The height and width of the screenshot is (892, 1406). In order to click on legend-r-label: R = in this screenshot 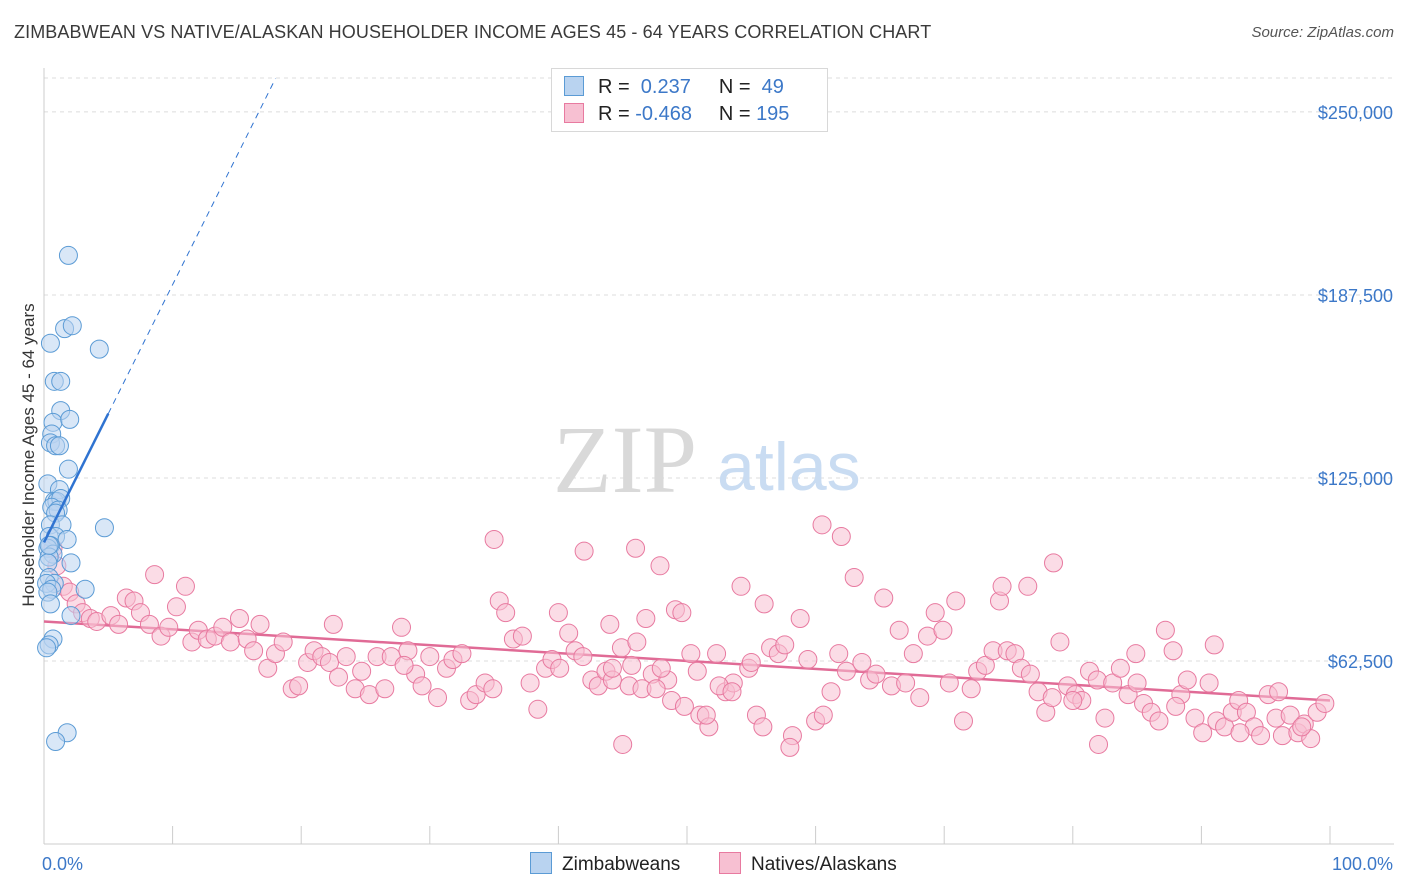, I will do `click(614, 114)`.